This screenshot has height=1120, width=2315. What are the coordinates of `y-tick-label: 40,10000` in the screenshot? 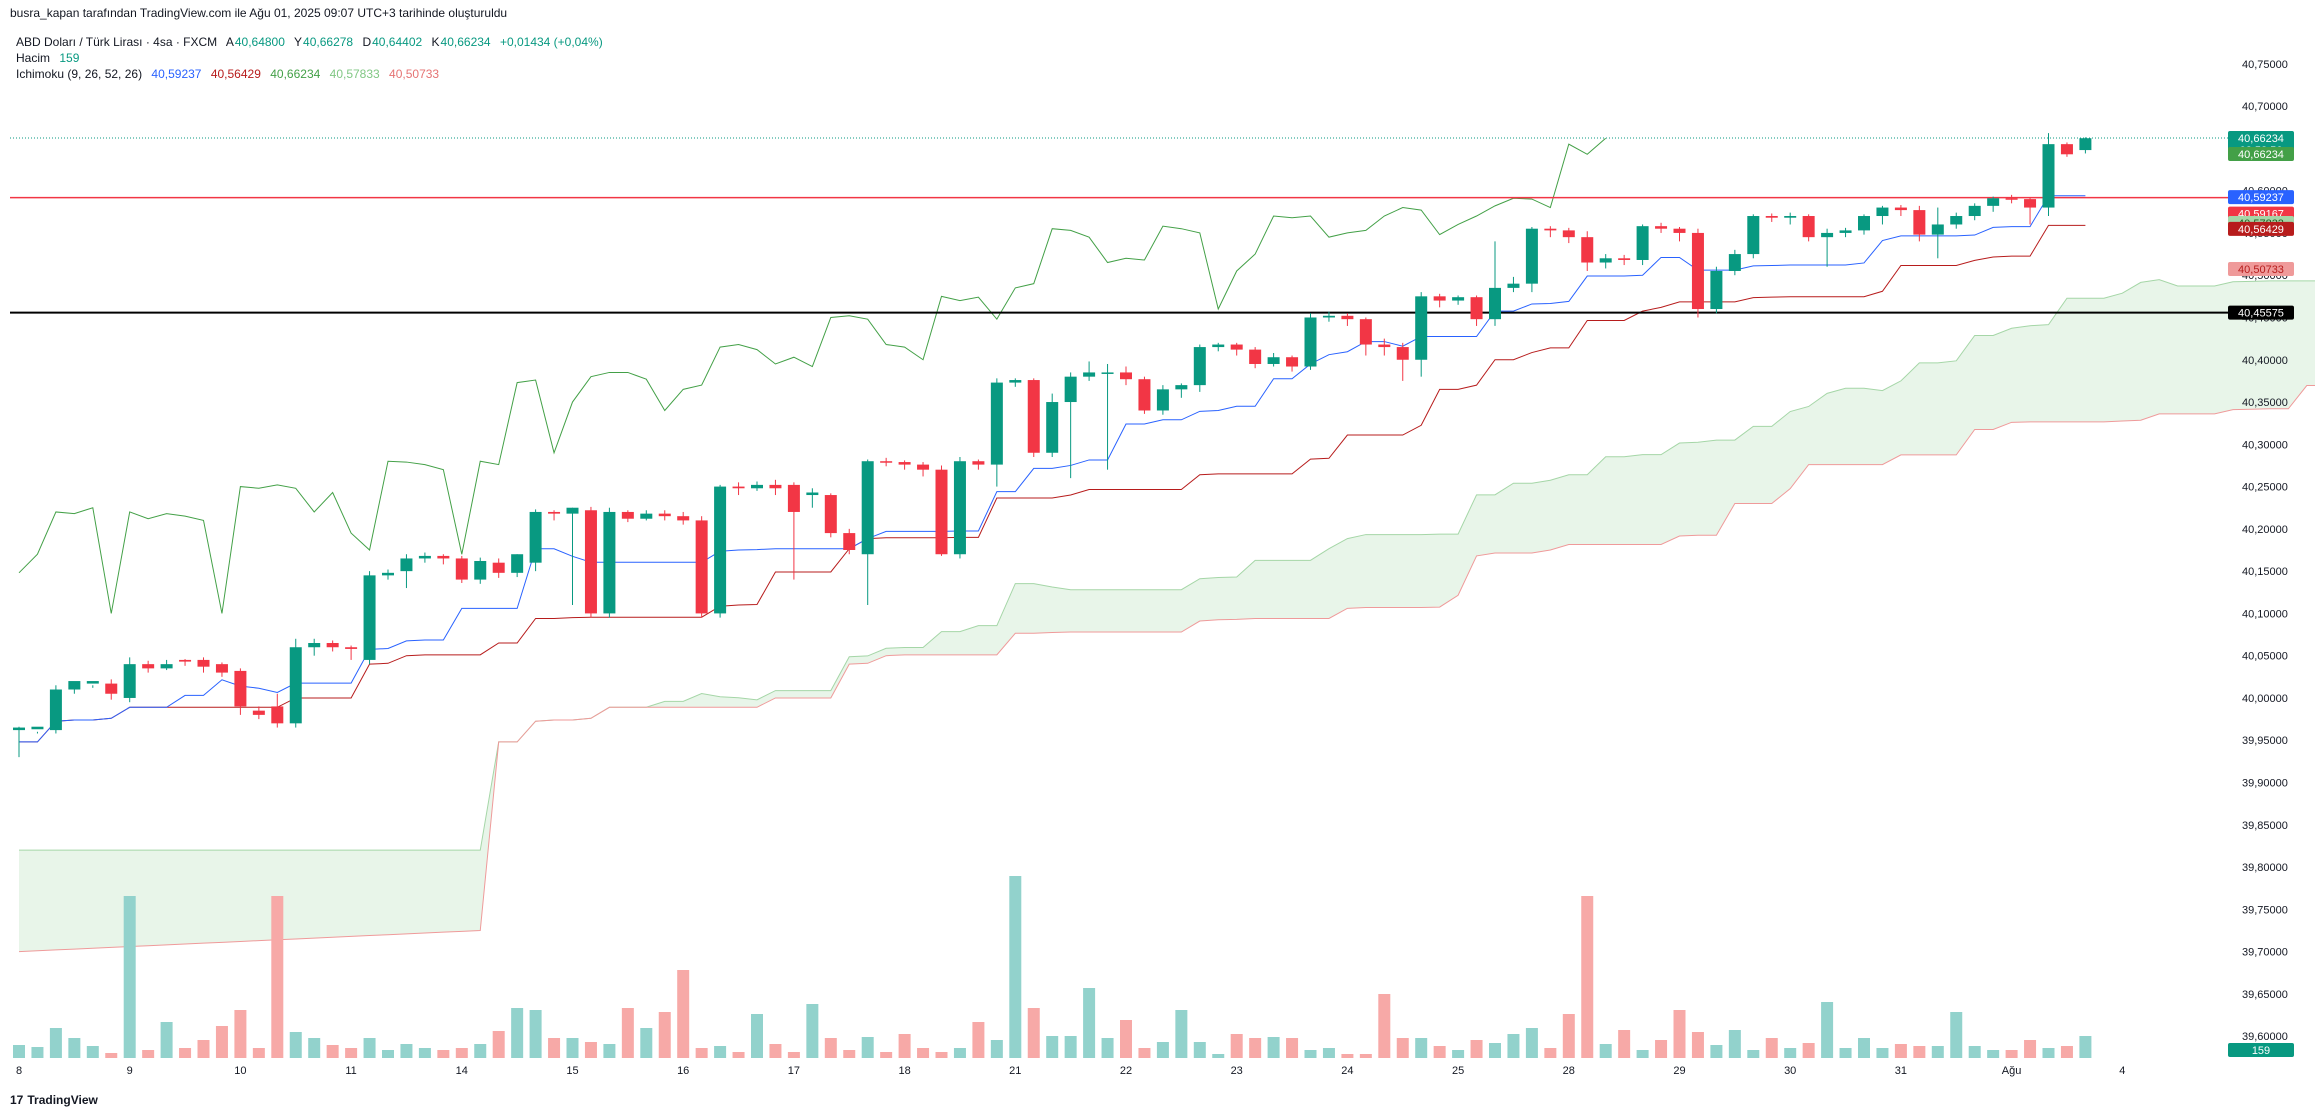 It's located at (2265, 614).